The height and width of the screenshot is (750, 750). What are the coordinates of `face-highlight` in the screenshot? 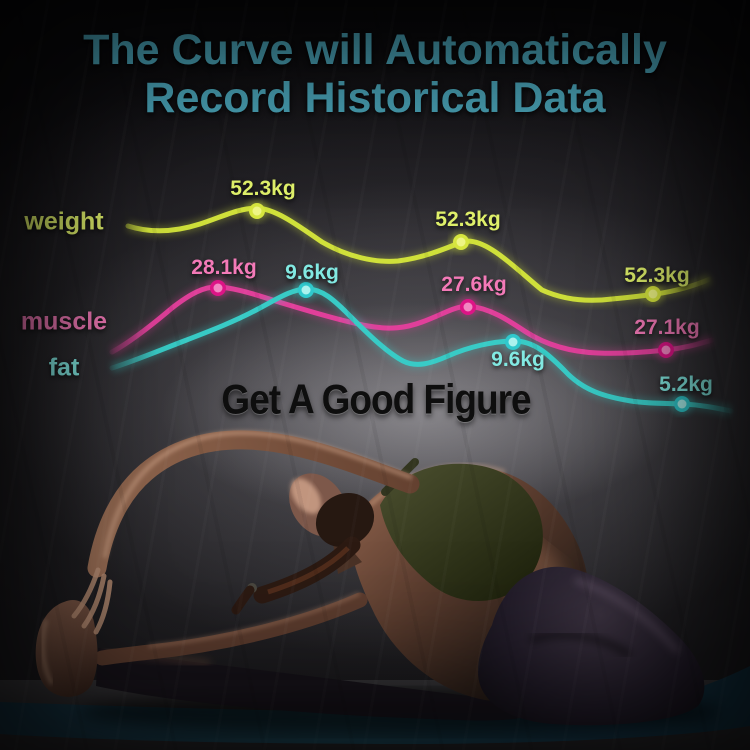 It's located at (306, 496).